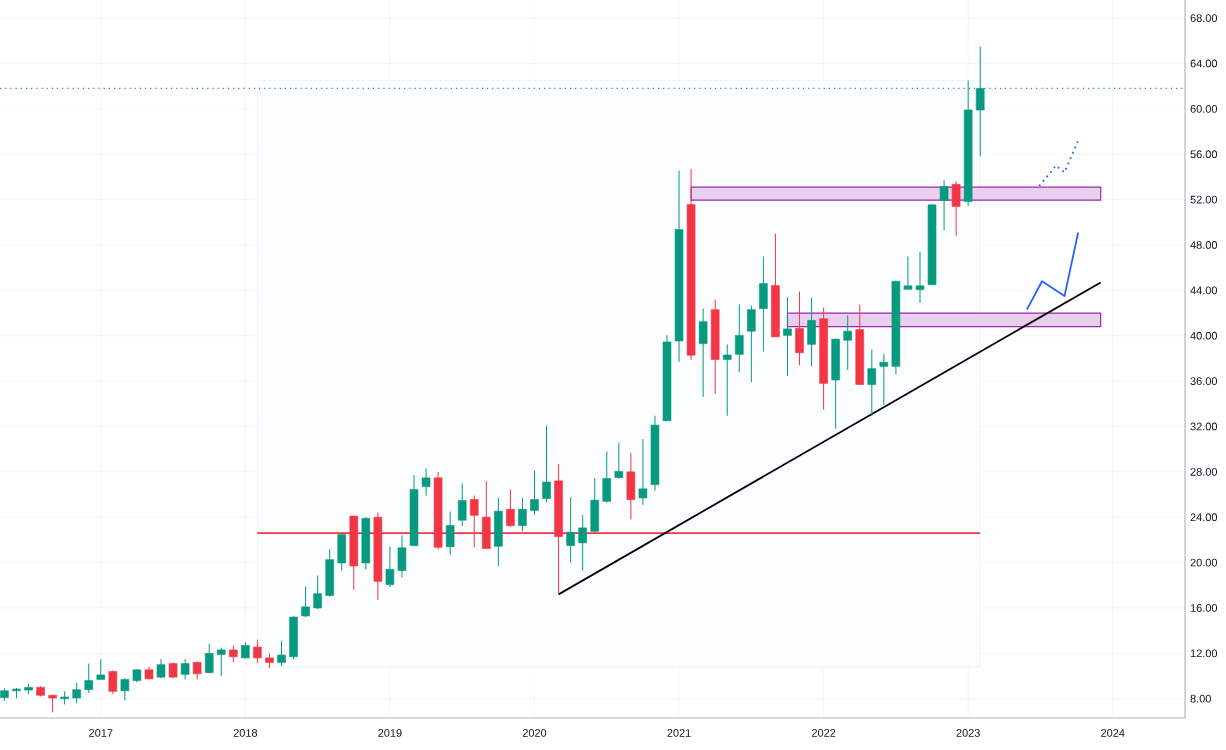  What do you see at coordinates (1204, 335) in the screenshot?
I see `y-tick-label: 40.00` at bounding box center [1204, 335].